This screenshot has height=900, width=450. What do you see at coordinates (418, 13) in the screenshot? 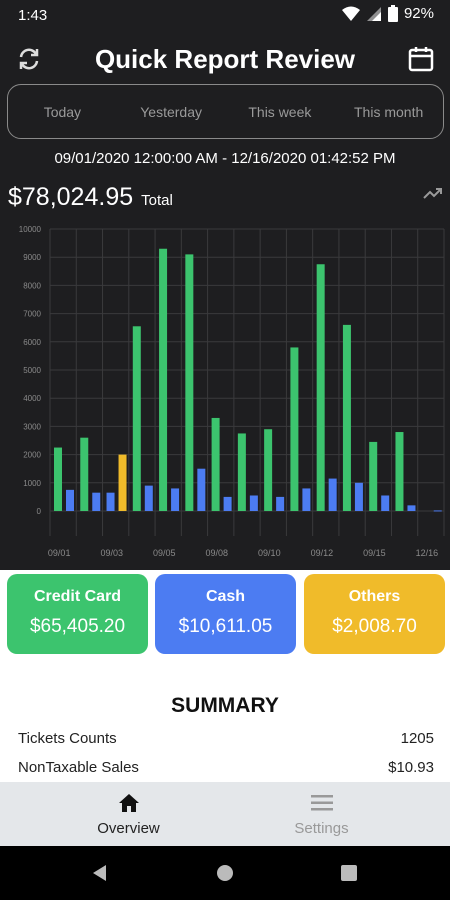
I see `battery-percent: 92%` at bounding box center [418, 13].